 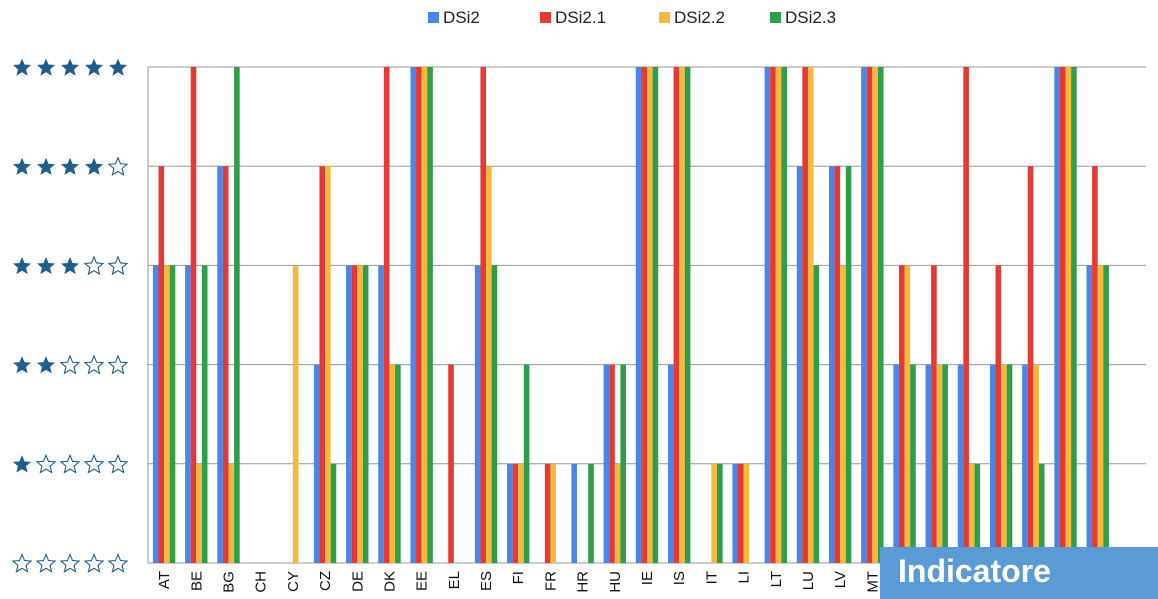 What do you see at coordinates (454, 580) in the screenshot?
I see `x-tick-label: EL` at bounding box center [454, 580].